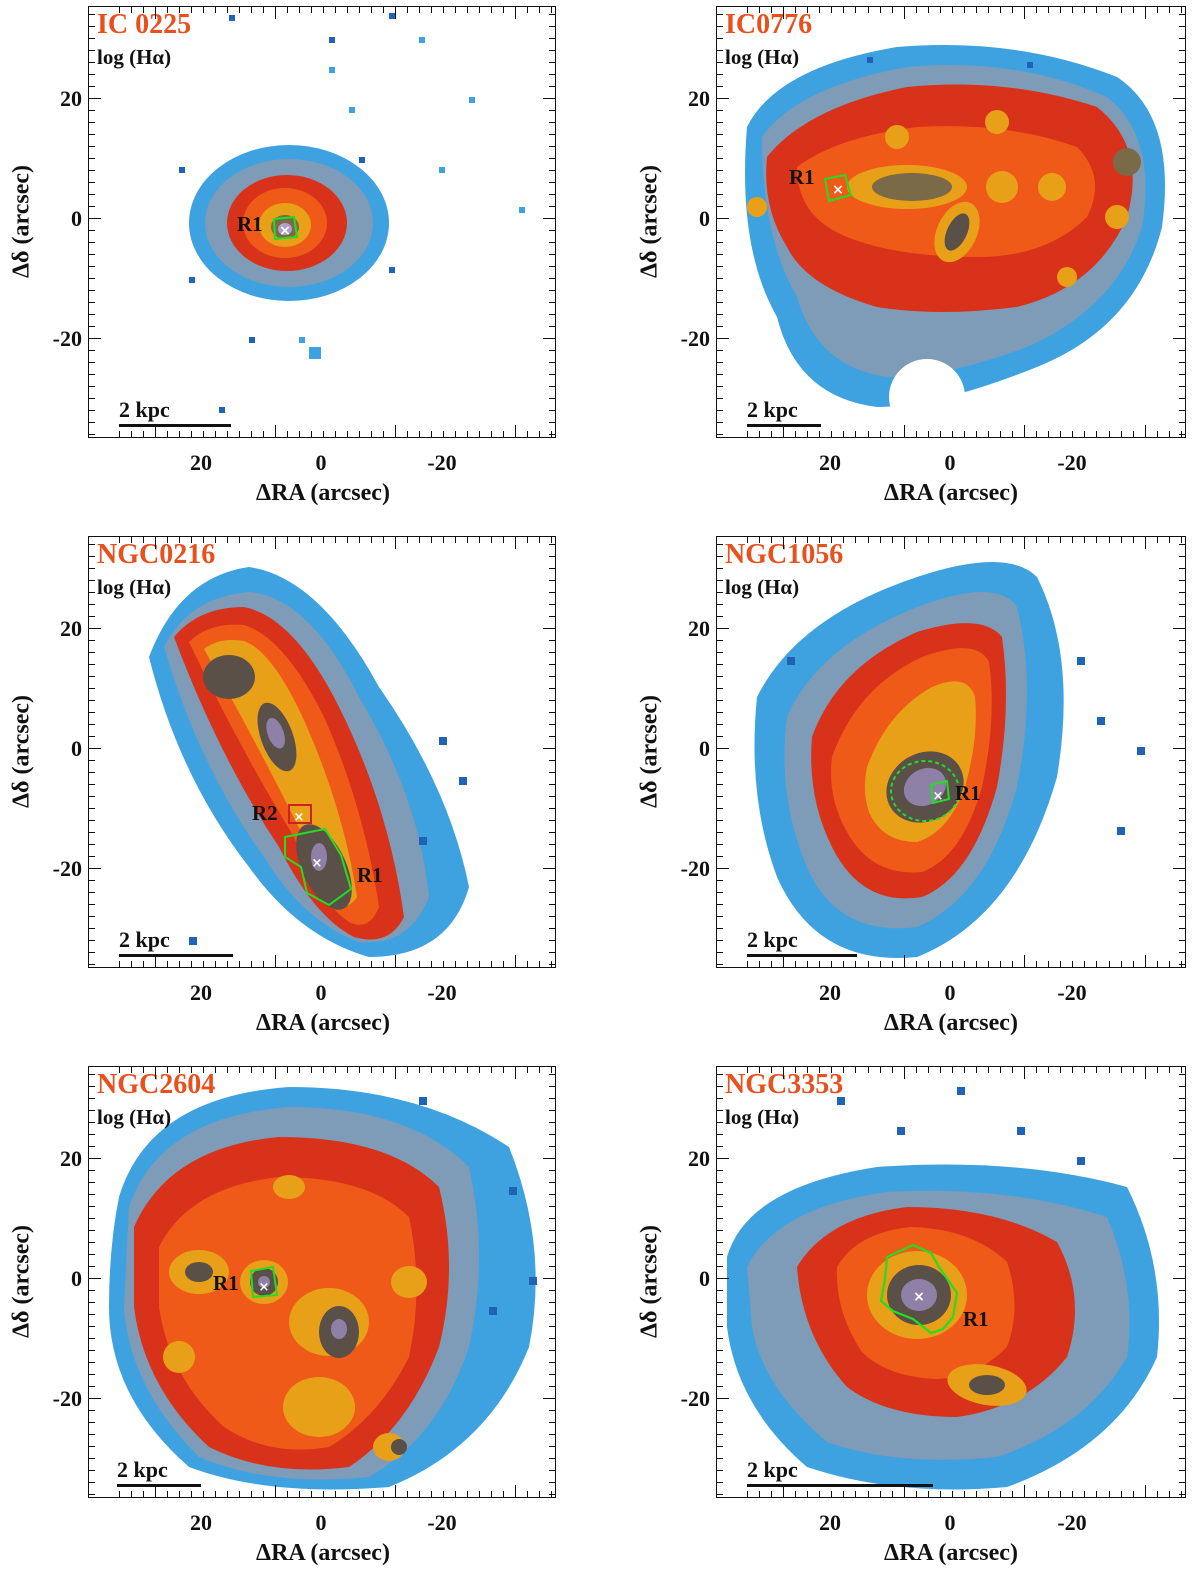 This screenshot has width=1200, height=1589. I want to click on y-tick-label: 20, so click(71, 628).